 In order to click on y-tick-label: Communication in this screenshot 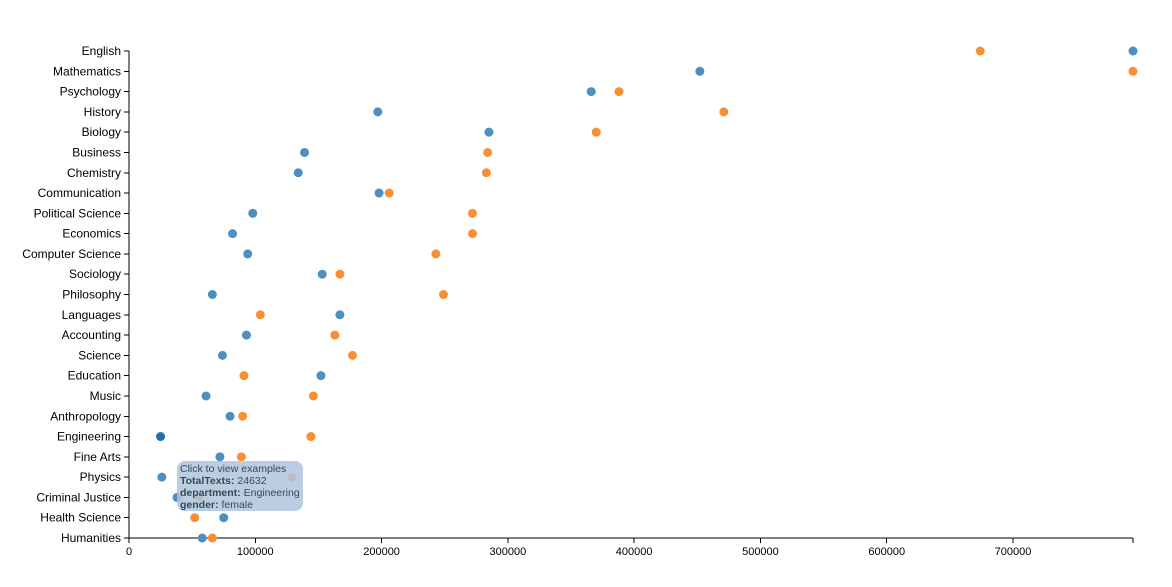, I will do `click(79, 193)`.